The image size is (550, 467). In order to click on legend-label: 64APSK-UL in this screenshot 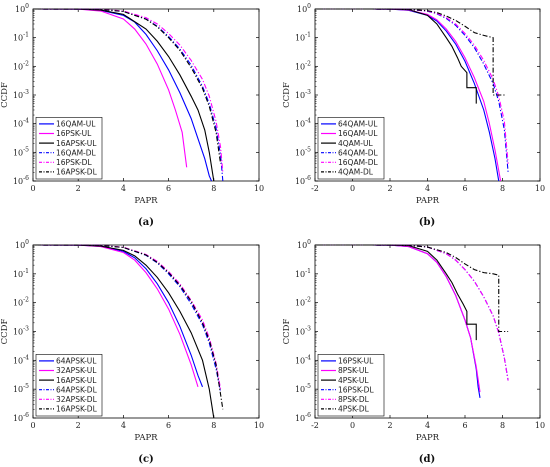, I will do `click(76, 361)`.